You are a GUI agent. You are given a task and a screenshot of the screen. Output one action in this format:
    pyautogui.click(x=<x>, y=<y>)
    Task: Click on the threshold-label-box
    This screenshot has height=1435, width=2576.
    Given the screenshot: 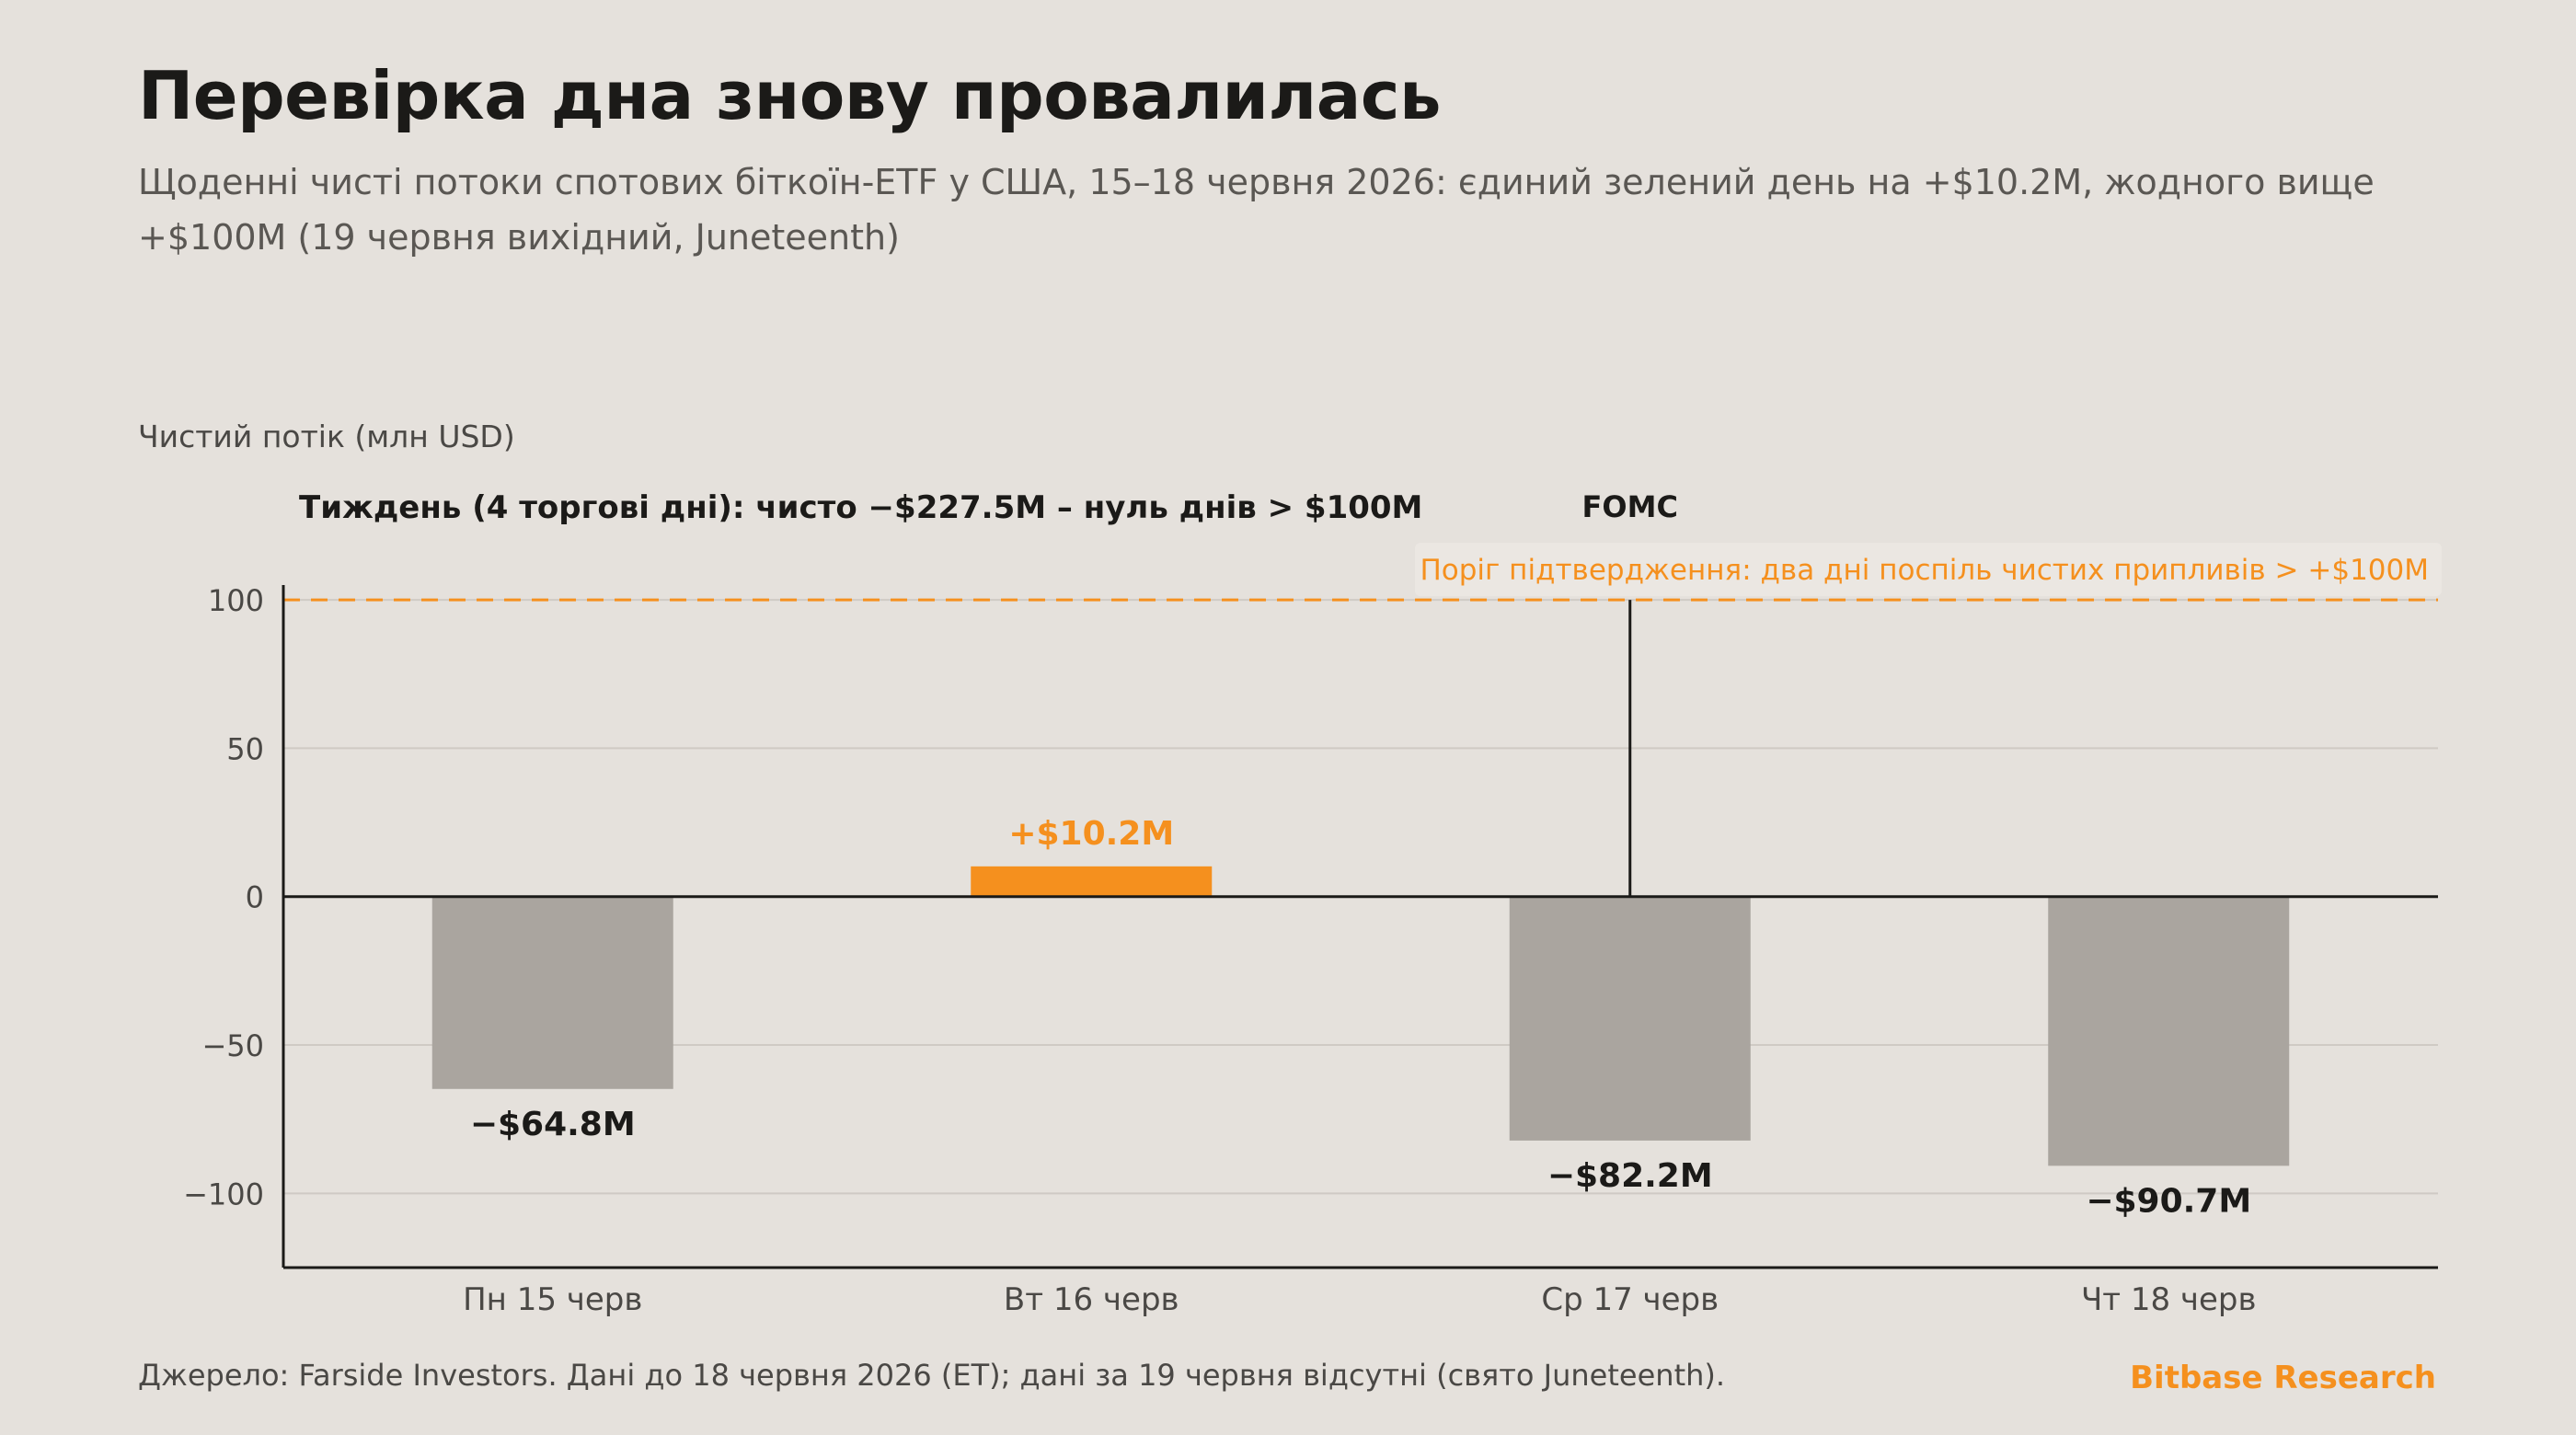 What is the action you would take?
    pyautogui.click(x=1928, y=570)
    